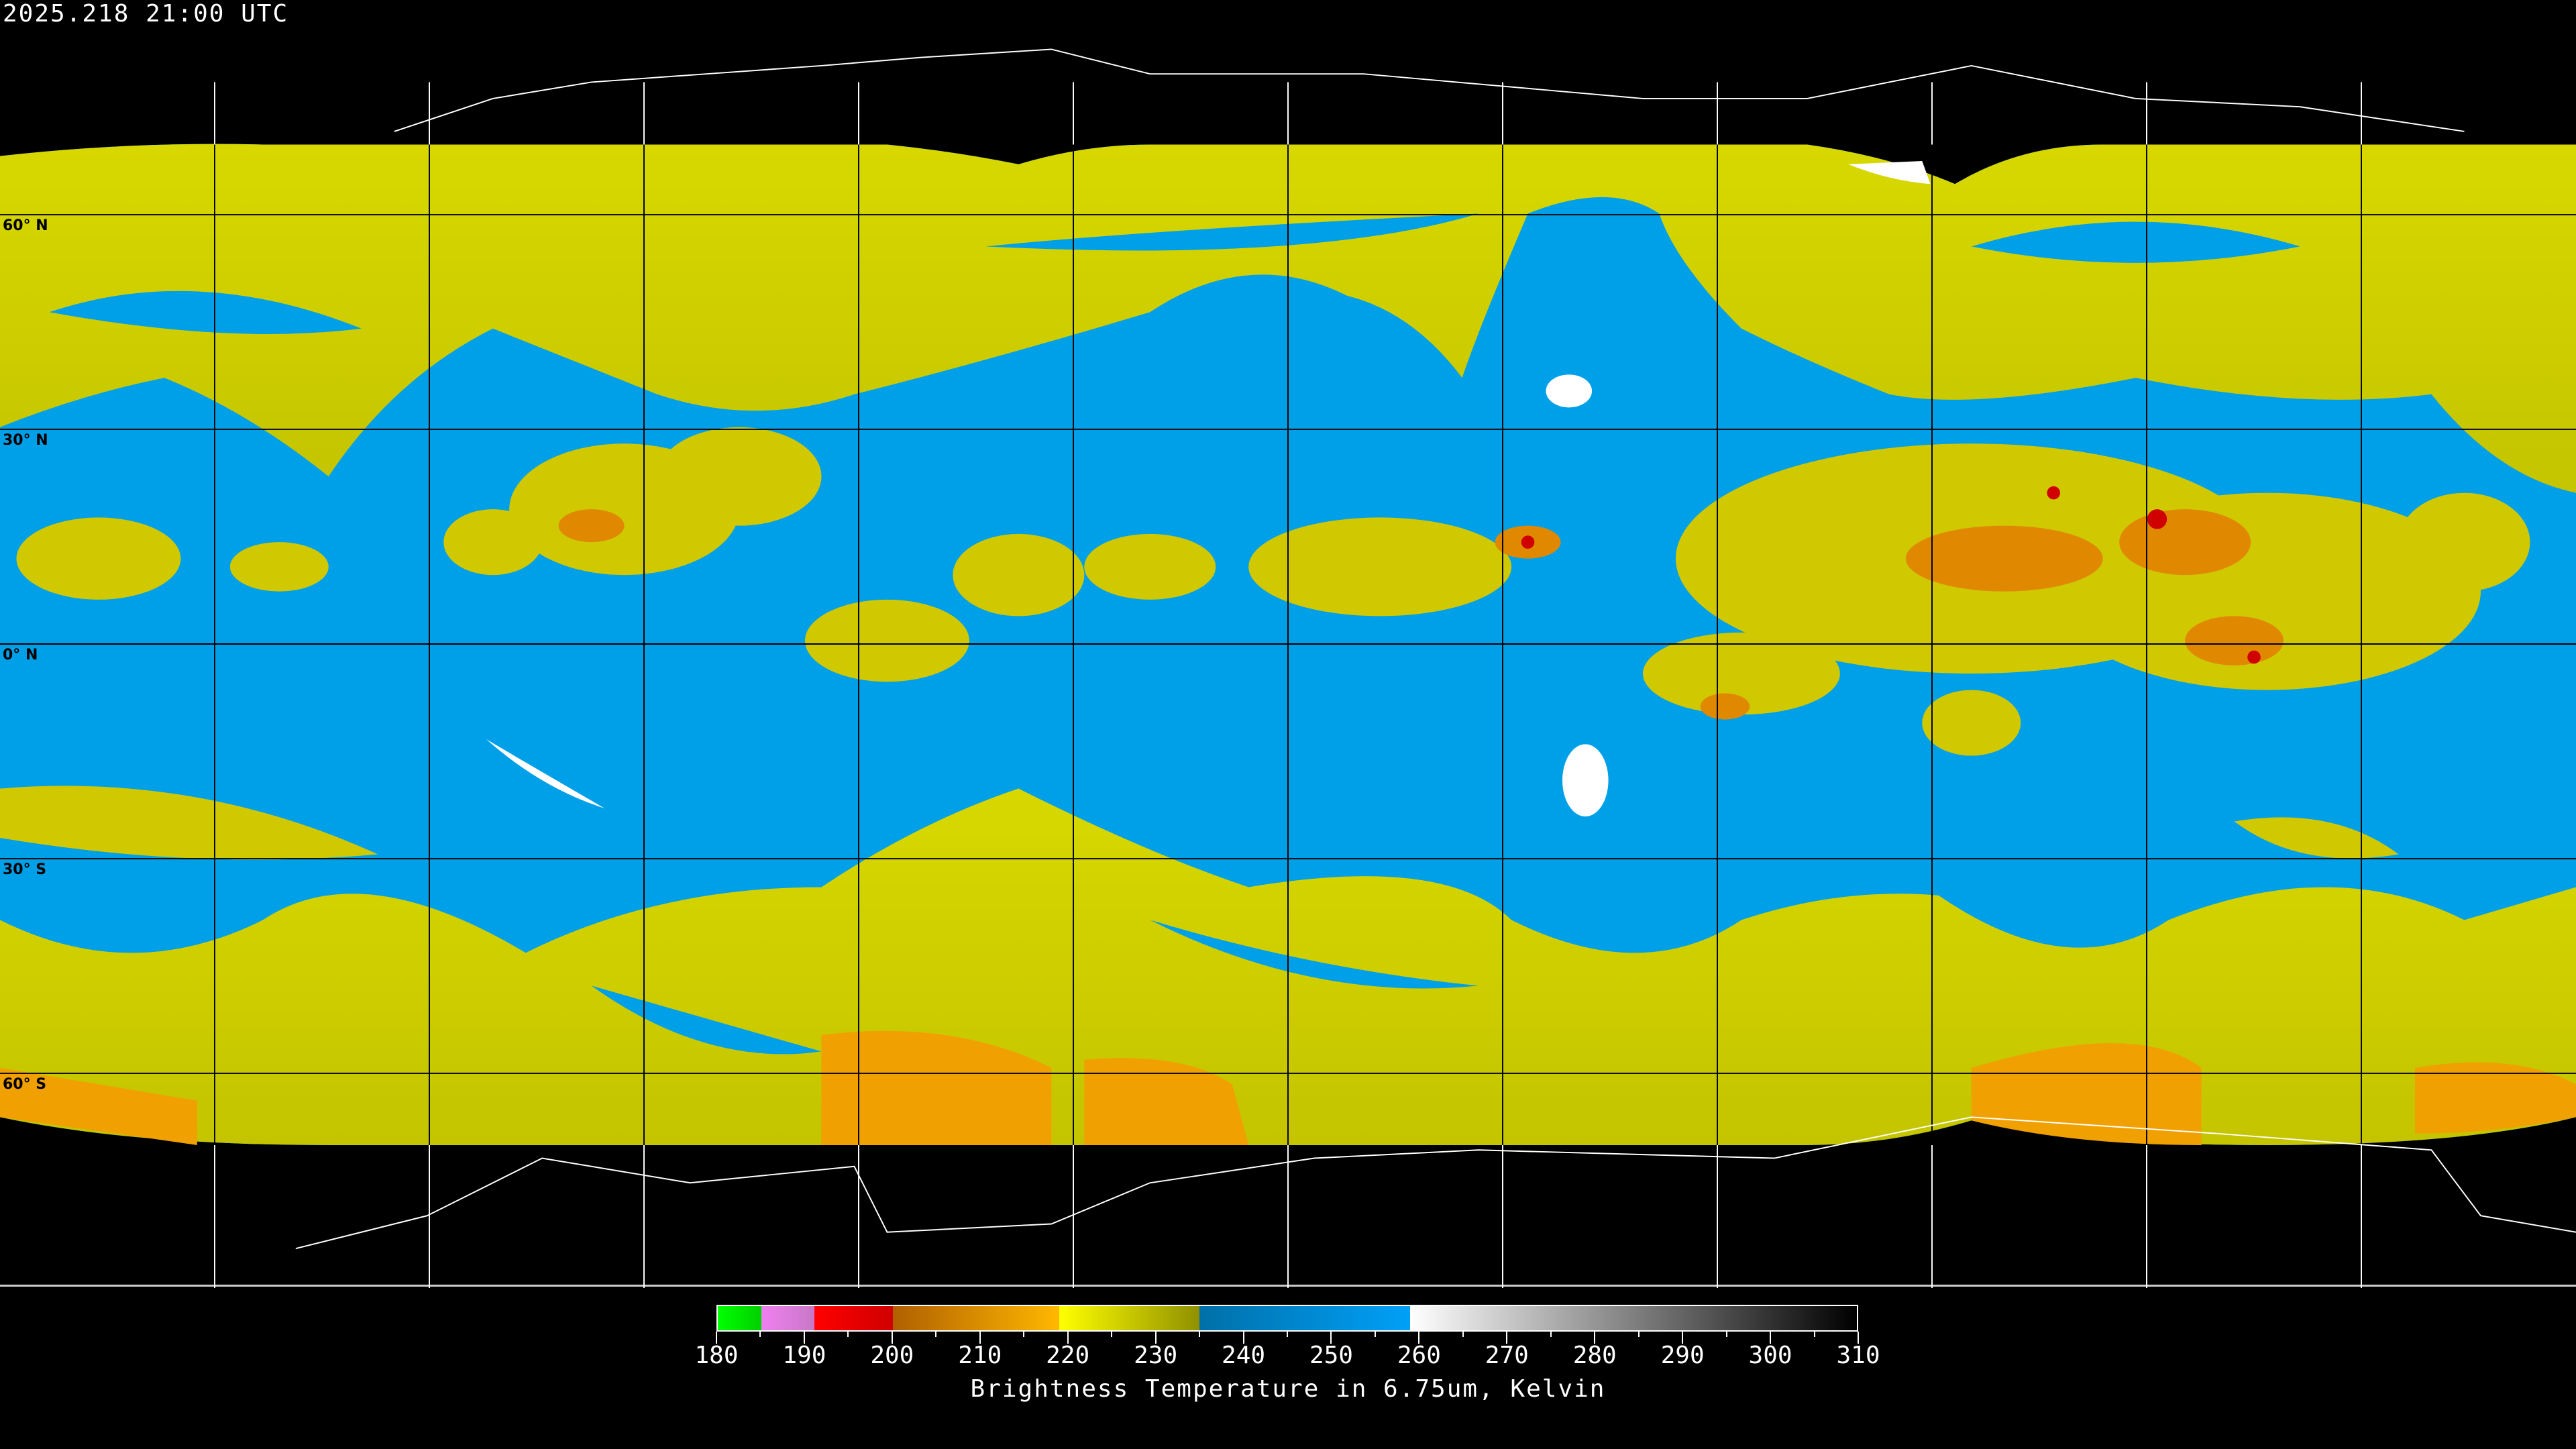 The width and height of the screenshot is (2576, 1449). What do you see at coordinates (1288, 1087) in the screenshot?
I see `cold-southern-edge` at bounding box center [1288, 1087].